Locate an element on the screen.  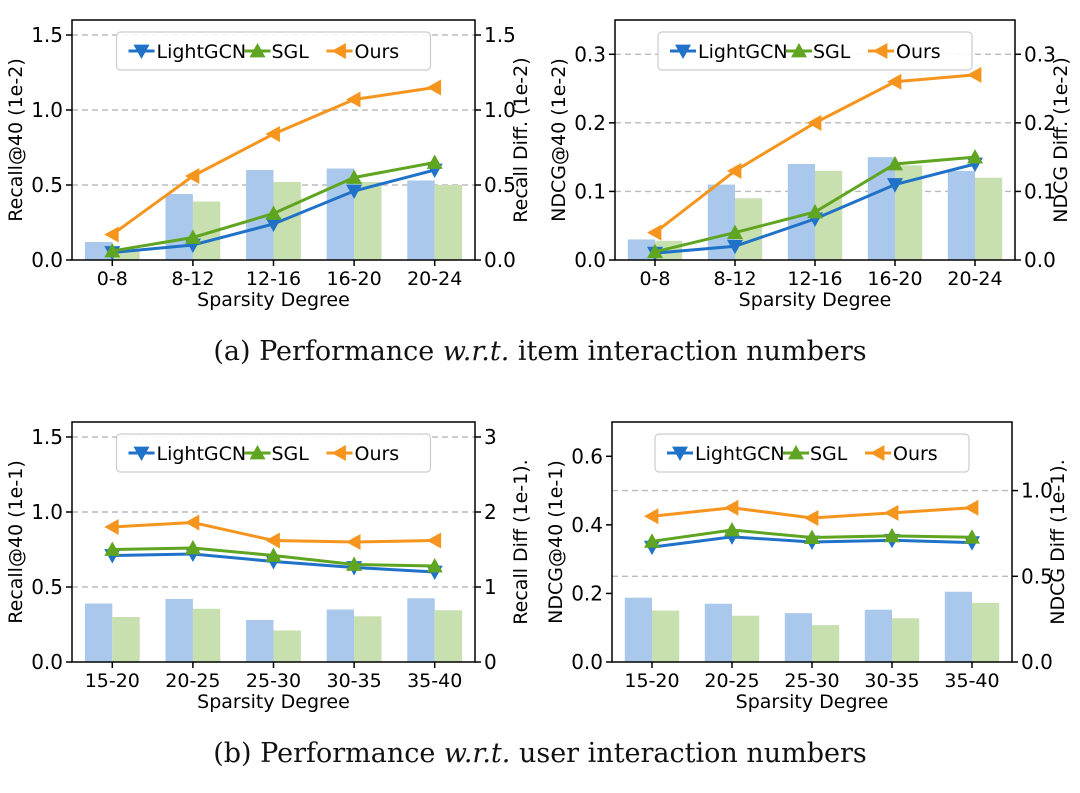
legend-marker-sgl is located at coordinates (257, 50).